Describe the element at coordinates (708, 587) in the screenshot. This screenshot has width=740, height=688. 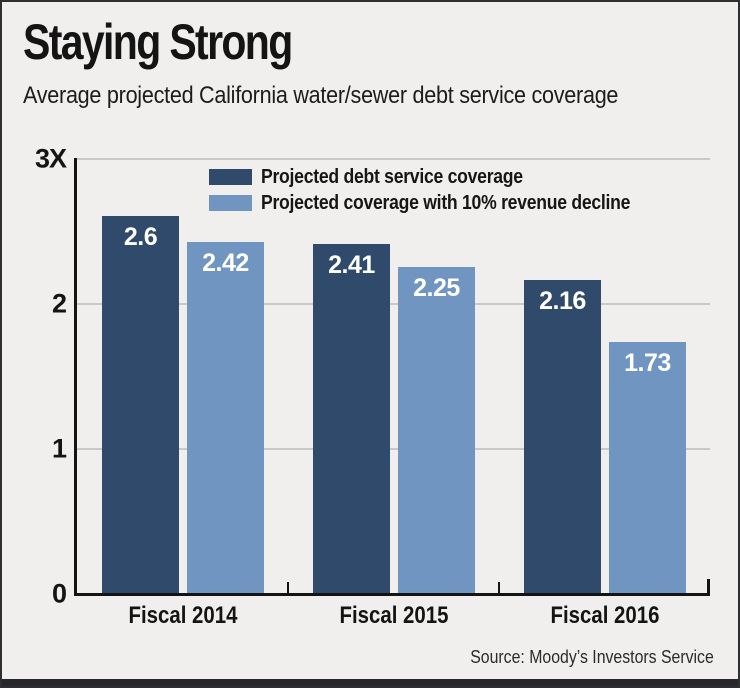
I see `x-axis-end-tick` at that location.